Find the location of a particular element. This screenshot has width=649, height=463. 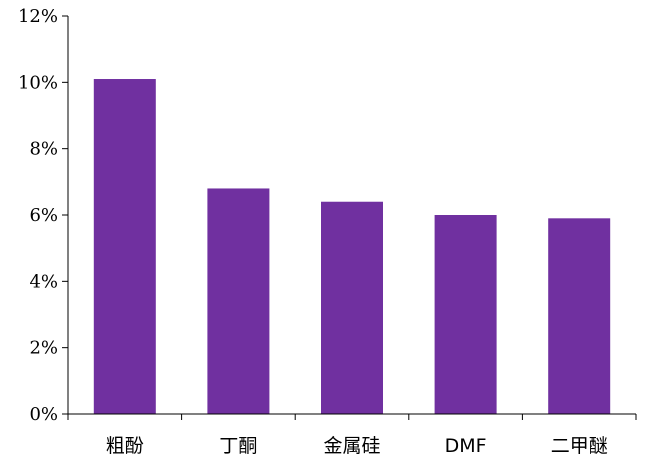

category-label: 金属硅 is located at coordinates (351, 446).